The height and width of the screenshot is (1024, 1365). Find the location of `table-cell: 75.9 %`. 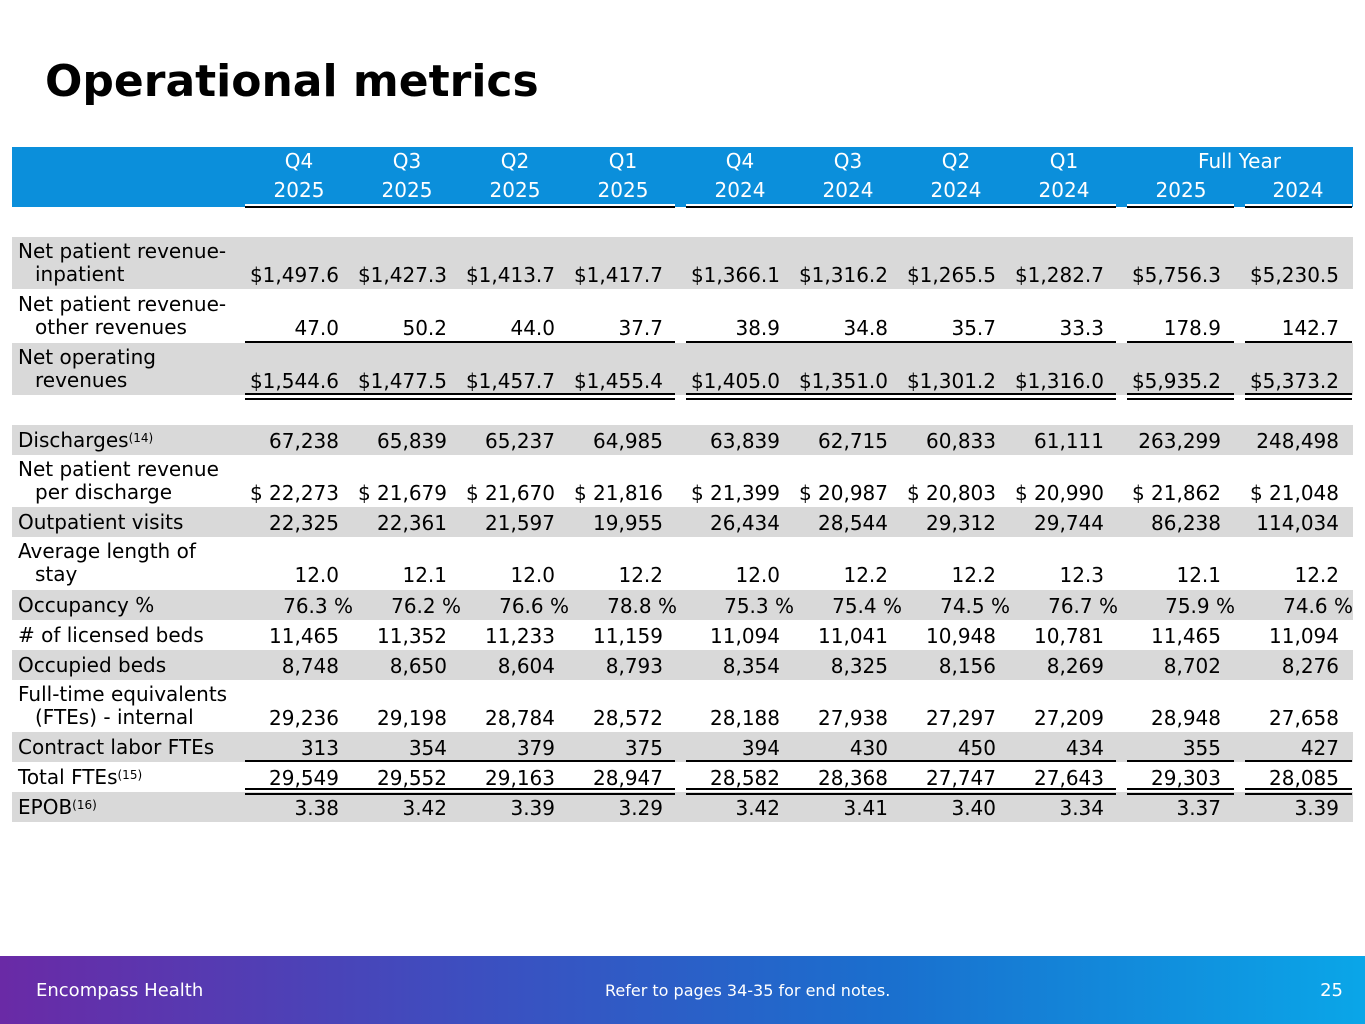

table-cell: 75.9 % is located at coordinates (1200, 606).